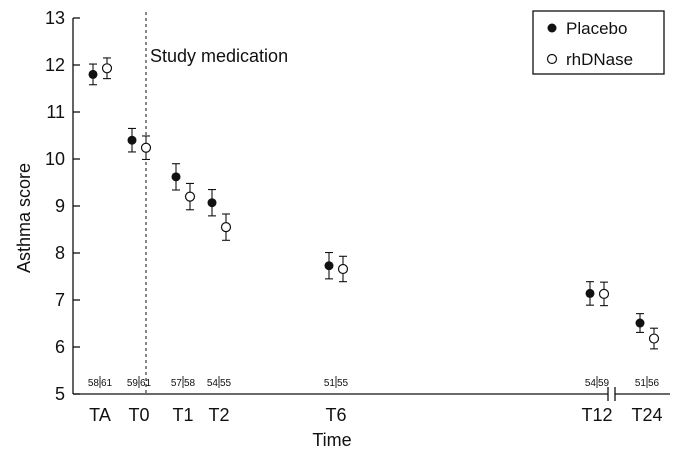  What do you see at coordinates (552, 59) in the screenshot?
I see `legend-marker-rhdnase` at bounding box center [552, 59].